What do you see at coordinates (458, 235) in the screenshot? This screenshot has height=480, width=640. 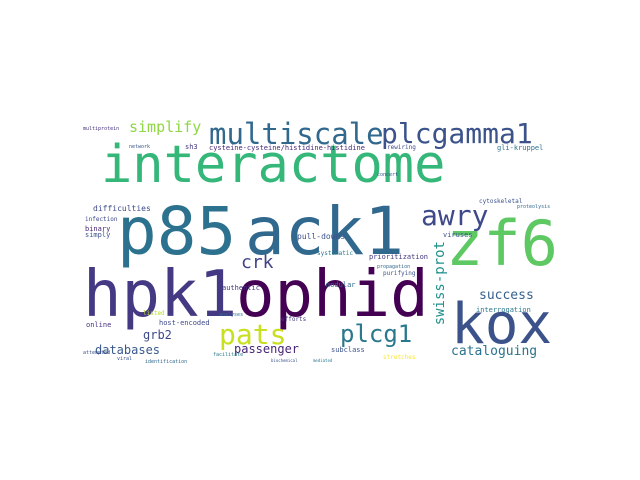 I see `word-viruses: viruses` at bounding box center [458, 235].